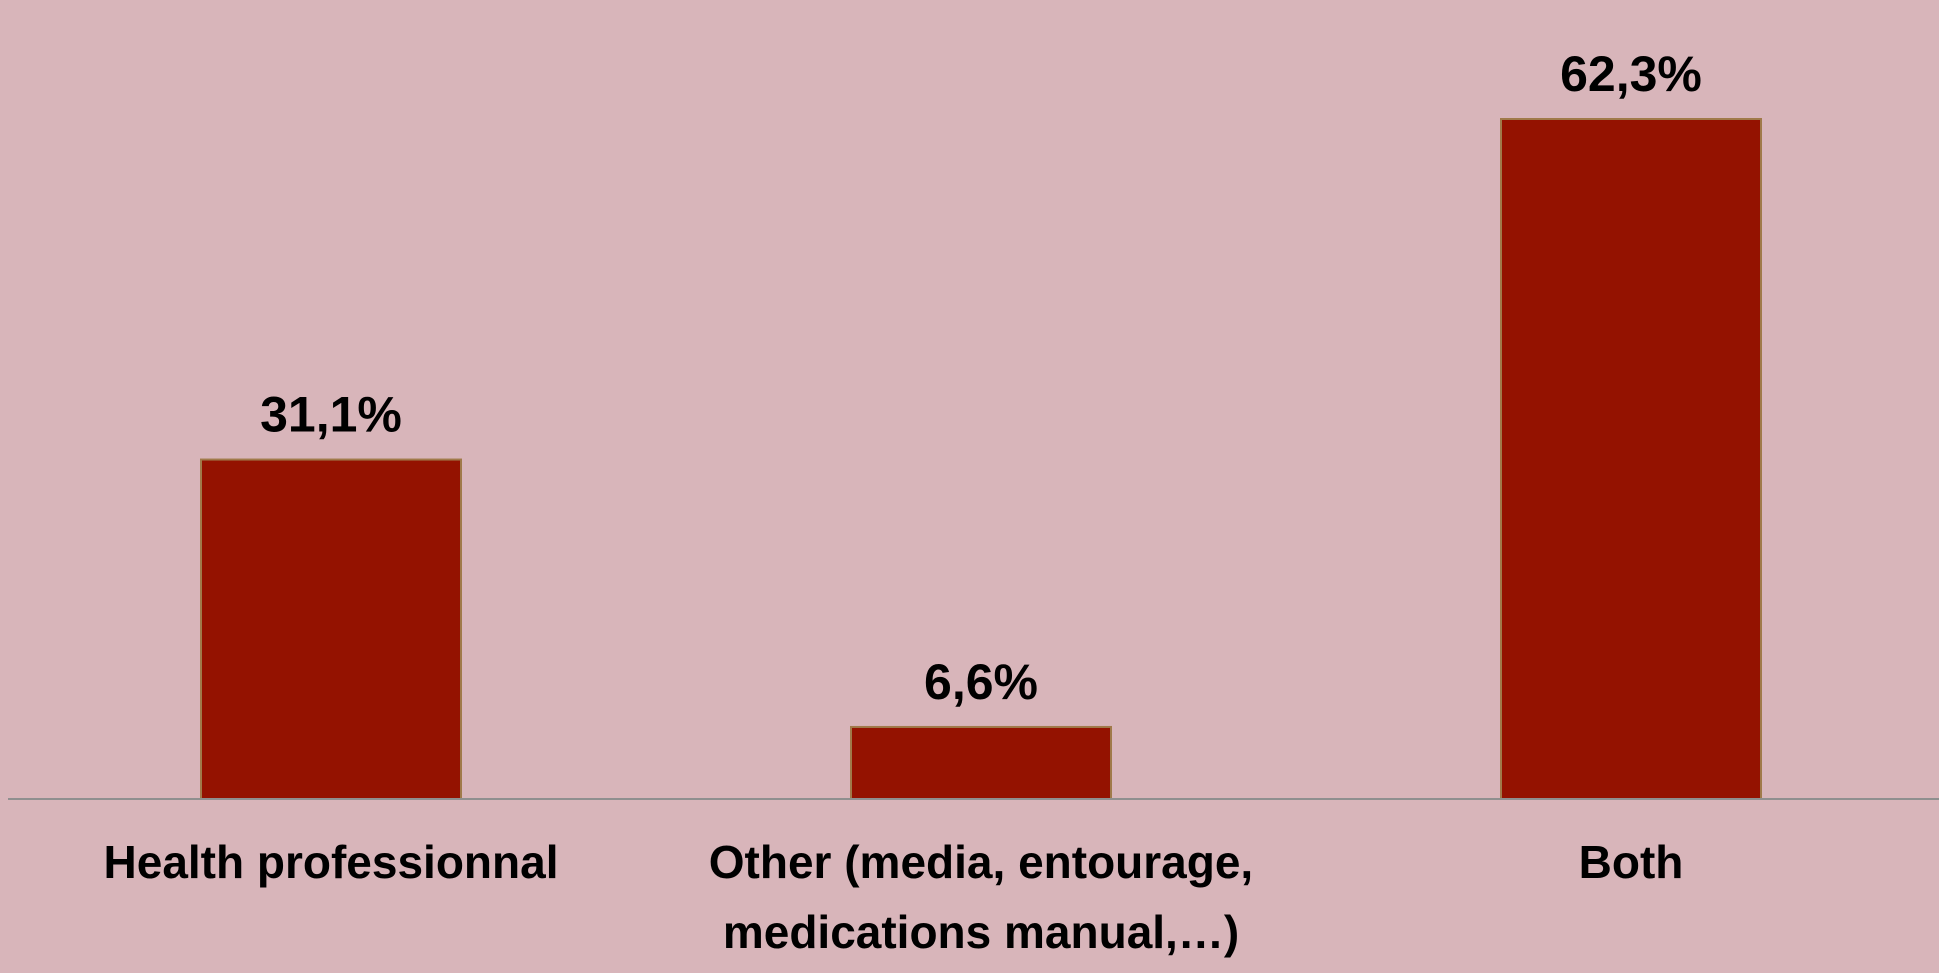 The height and width of the screenshot is (973, 1939). What do you see at coordinates (981, 932) in the screenshot?
I see `category-label-2-line-2: medications manual,…)` at bounding box center [981, 932].